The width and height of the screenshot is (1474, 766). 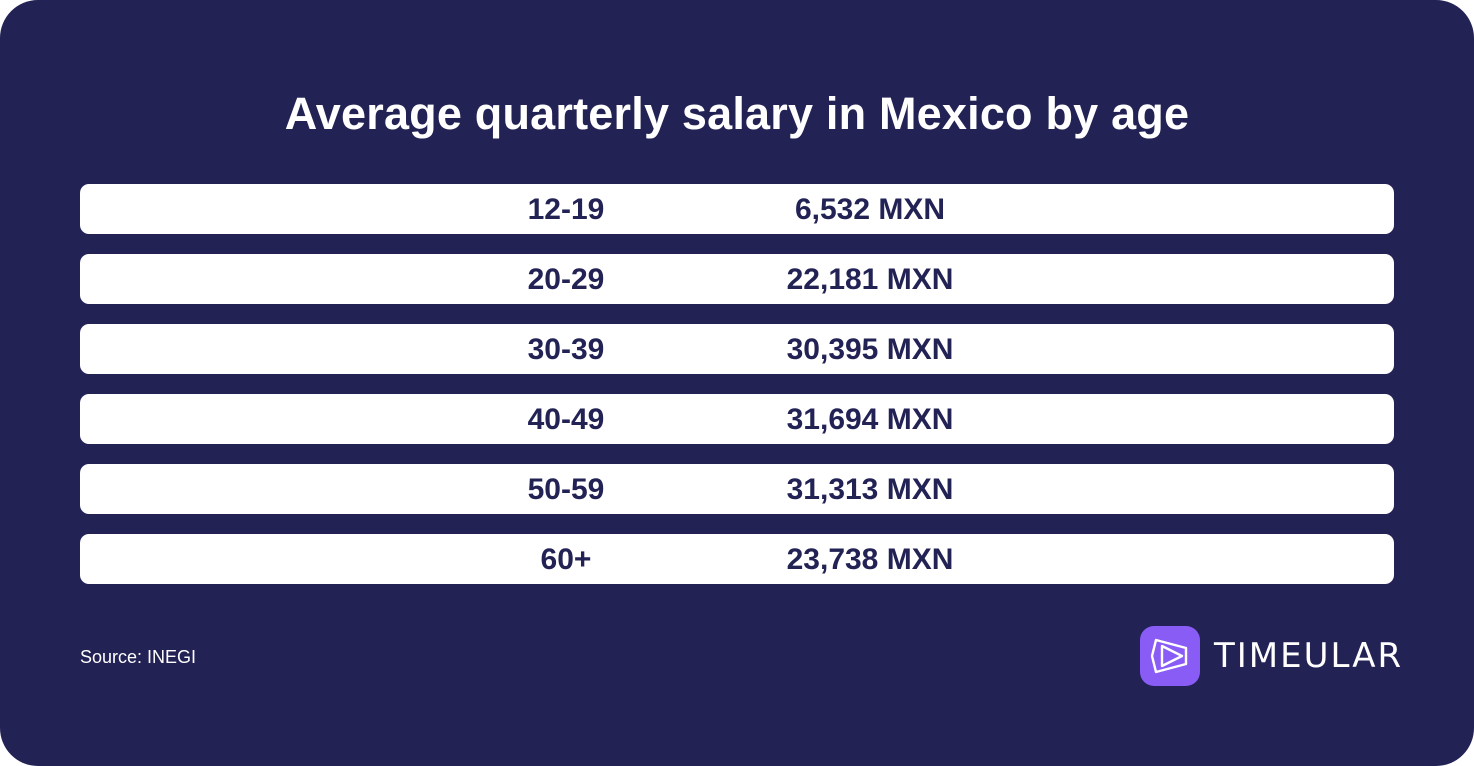 I want to click on table-row: 40-49 31,694 MXN, so click(x=737, y=419).